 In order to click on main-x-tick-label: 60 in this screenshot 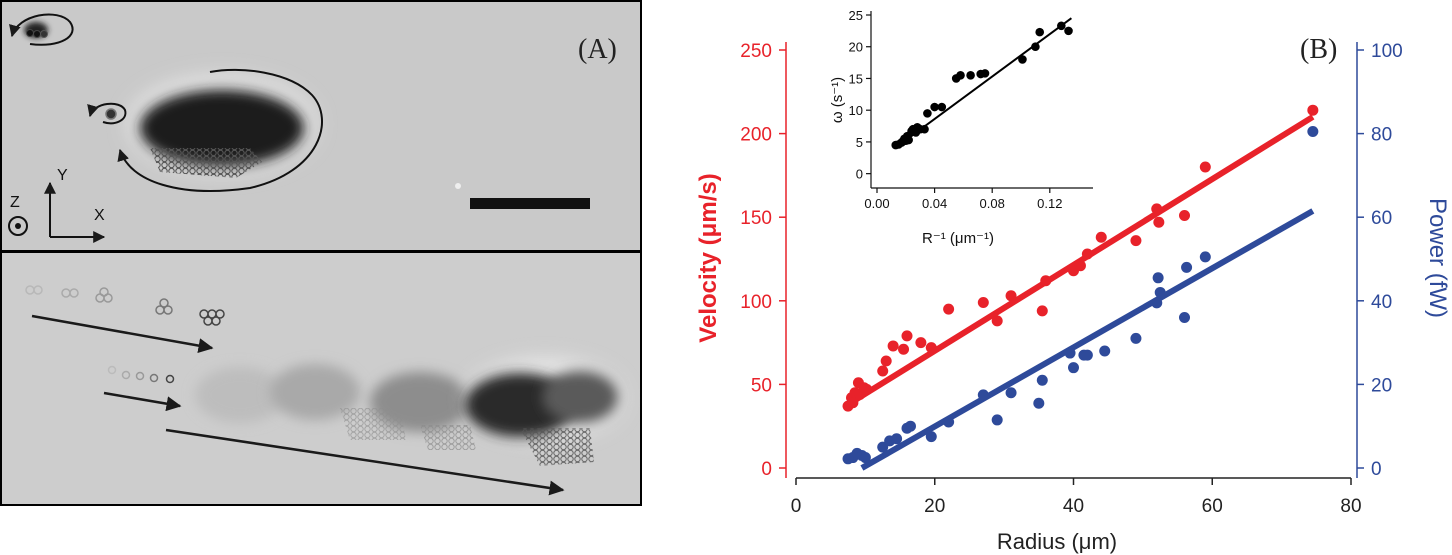, I will do `click(1212, 506)`.